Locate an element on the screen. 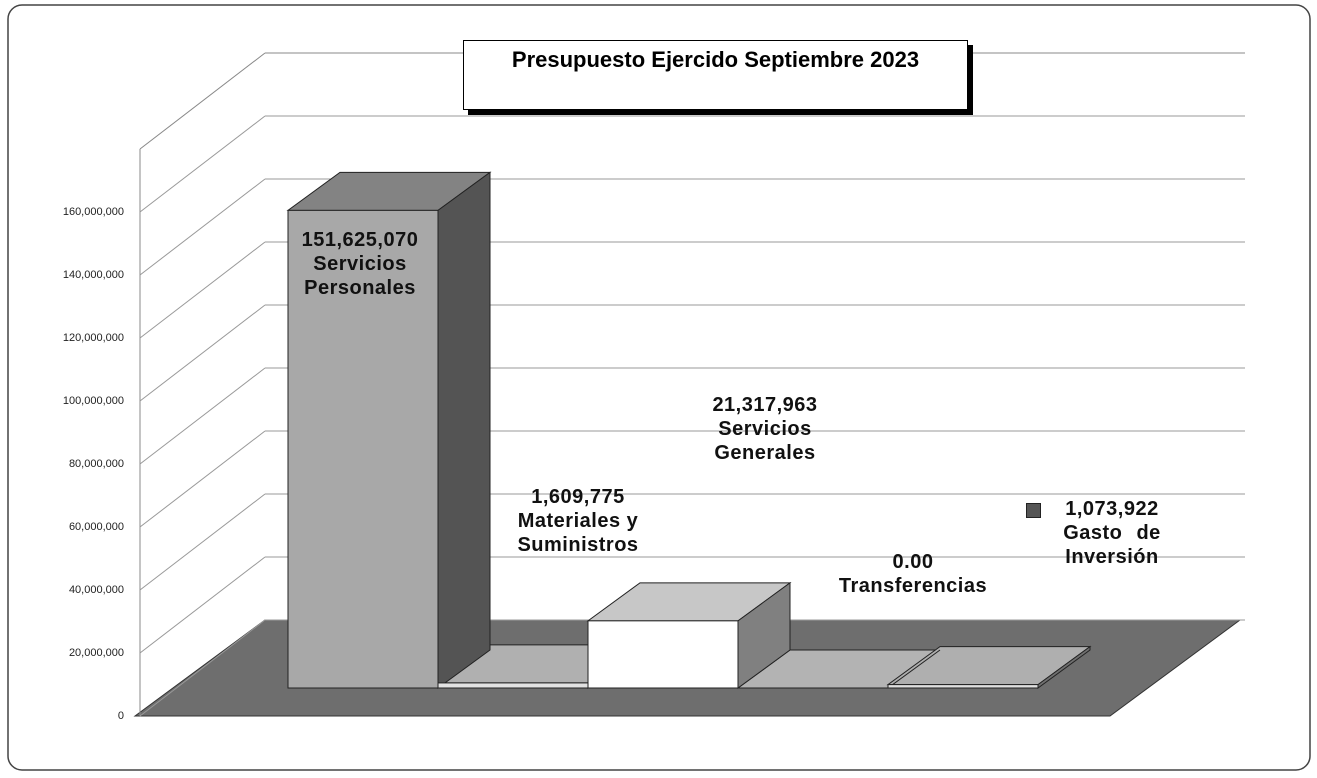 Image resolution: width=1317 pixels, height=778 pixels. category-label: Materiales y Suministros is located at coordinates (578, 533).